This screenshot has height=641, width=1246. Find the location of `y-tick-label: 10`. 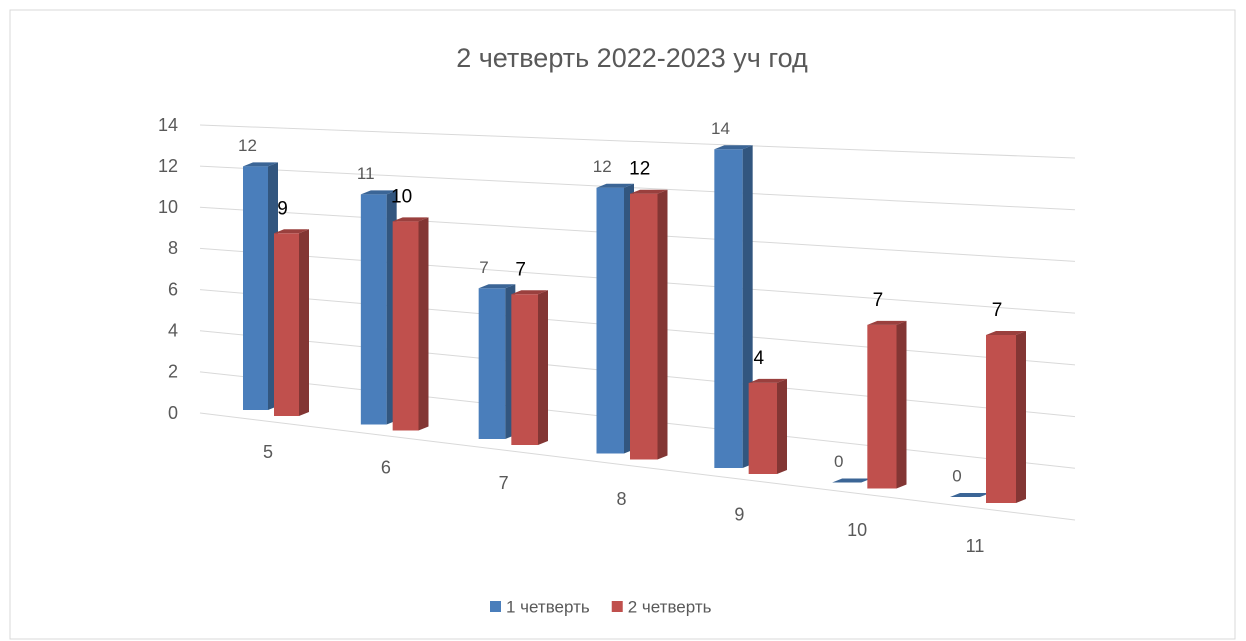

y-tick-label: 10 is located at coordinates (168, 207).